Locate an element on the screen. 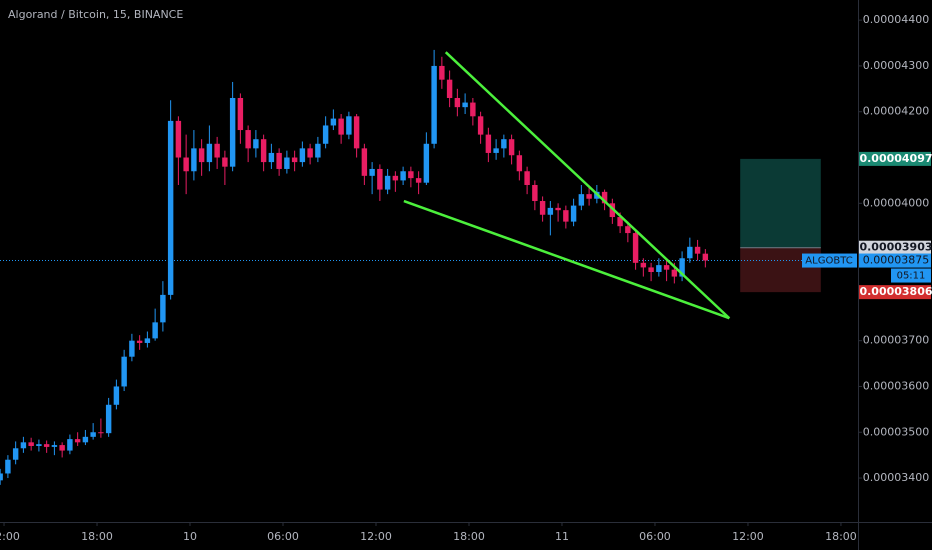 This screenshot has height=550, width=932. symbol-tag: ALGOBTC is located at coordinates (828, 261).